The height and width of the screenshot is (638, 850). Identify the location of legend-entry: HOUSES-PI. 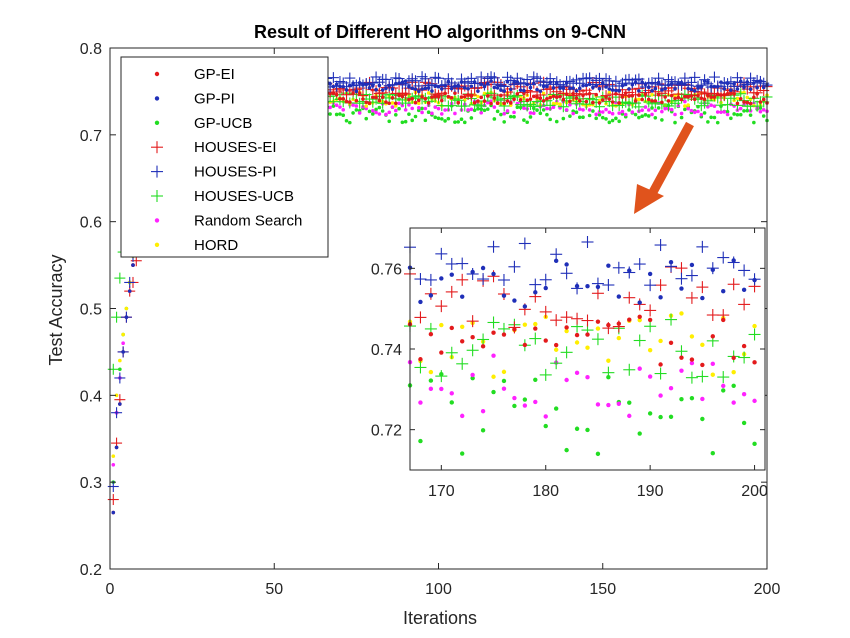
(214, 172).